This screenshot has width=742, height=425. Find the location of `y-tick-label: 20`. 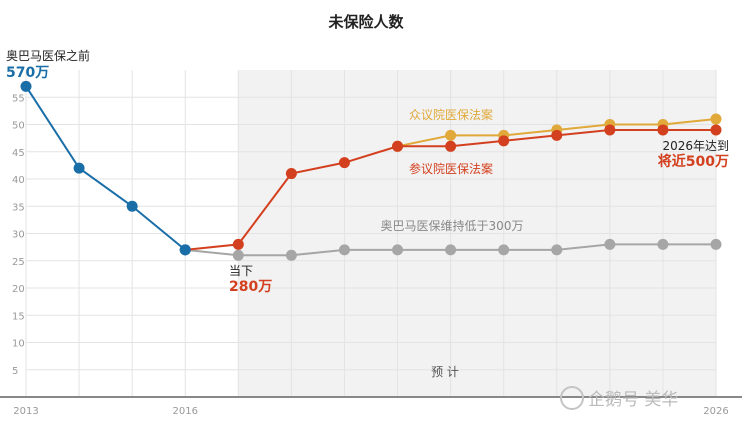

y-tick-label: 20 is located at coordinates (18, 289).